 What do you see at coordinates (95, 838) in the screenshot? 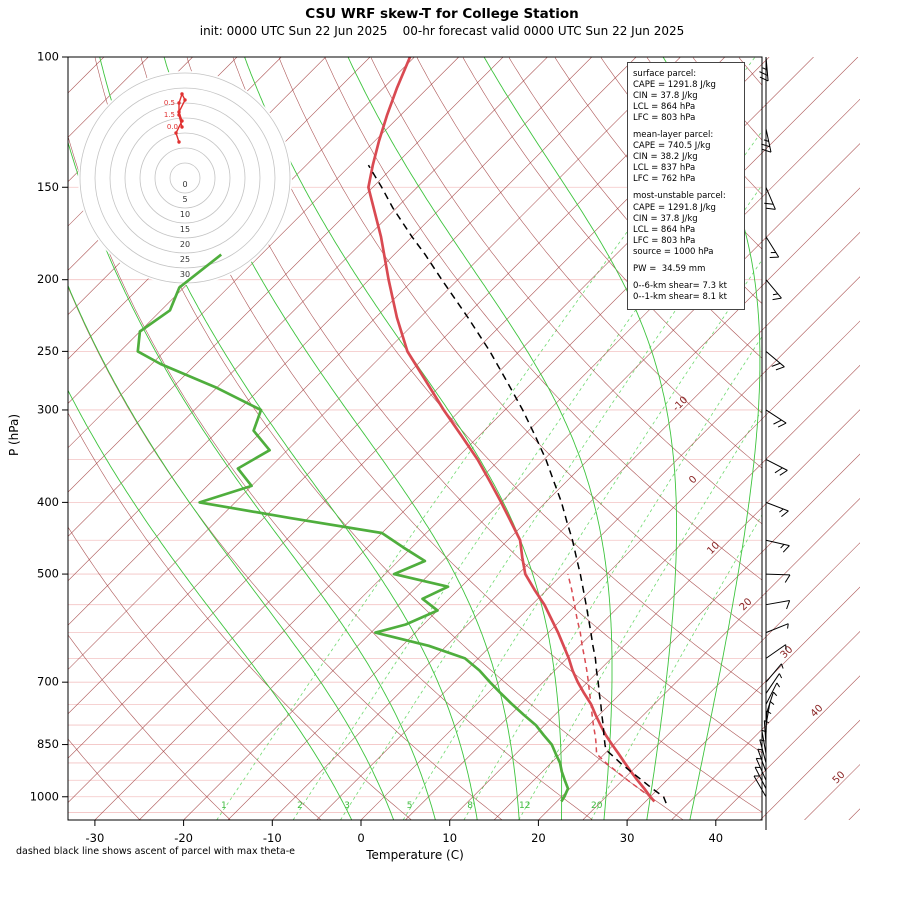
I see `svg-text: -30` at bounding box center [95, 838].